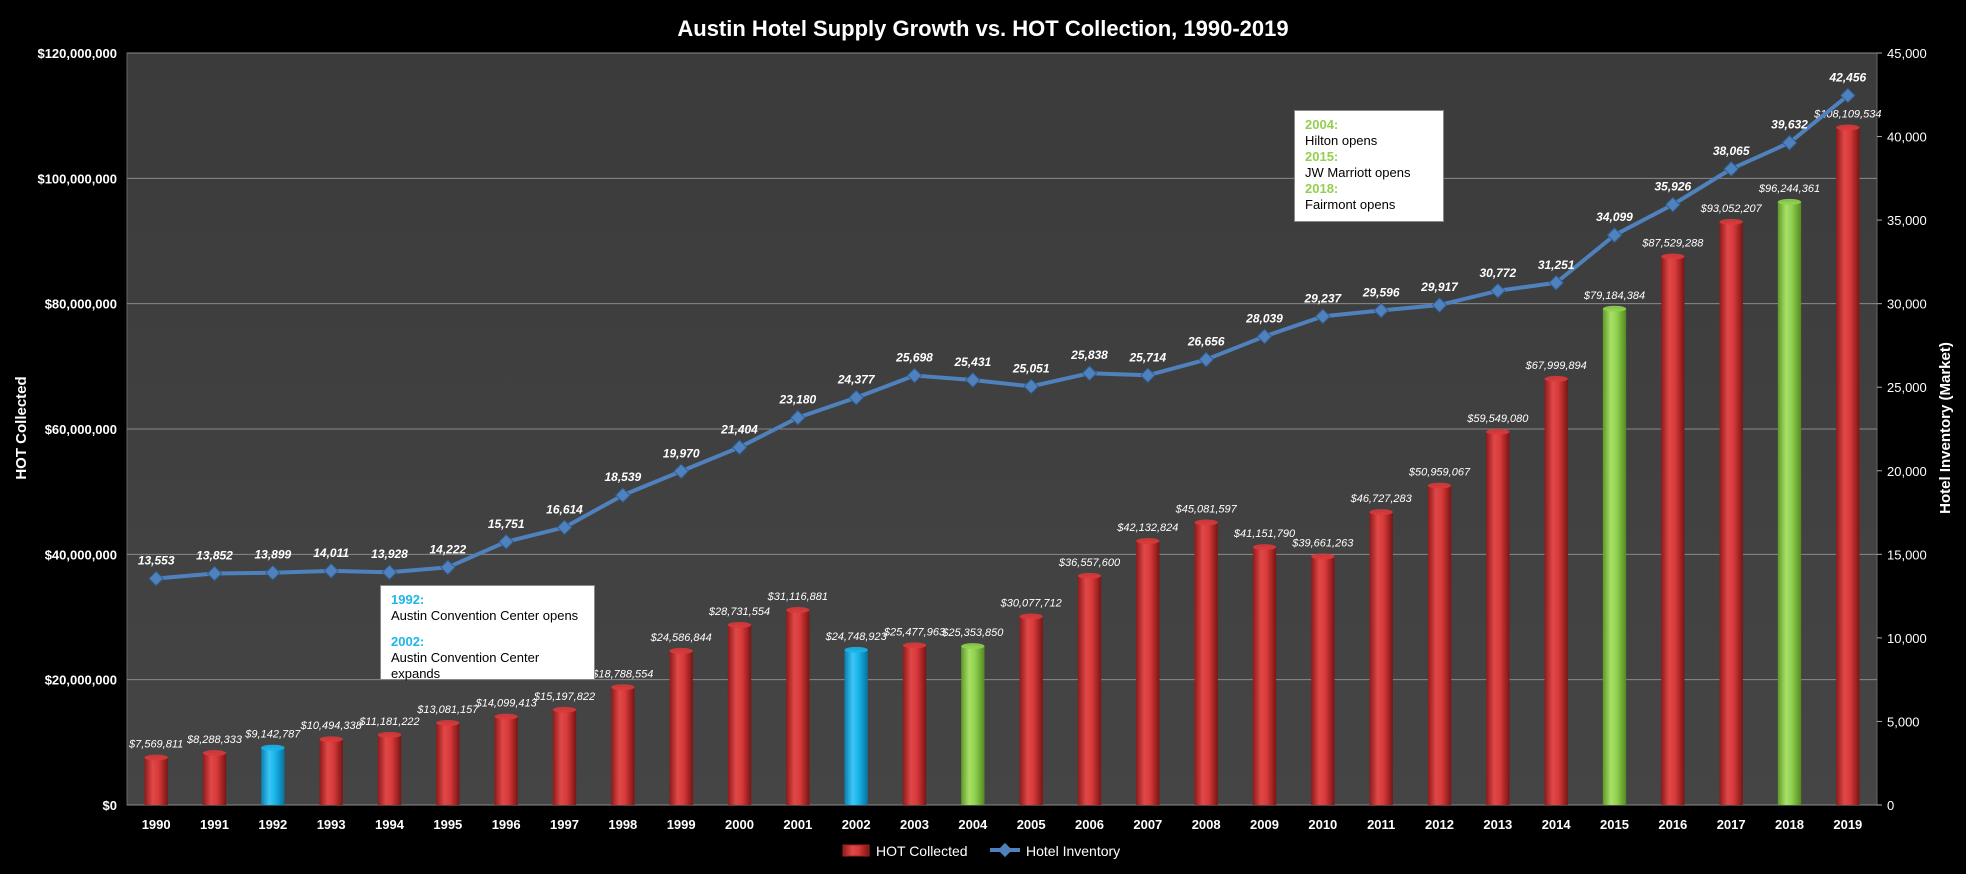 This screenshot has width=1966, height=874. I want to click on inventory-label: 26,656, so click(1206, 342).